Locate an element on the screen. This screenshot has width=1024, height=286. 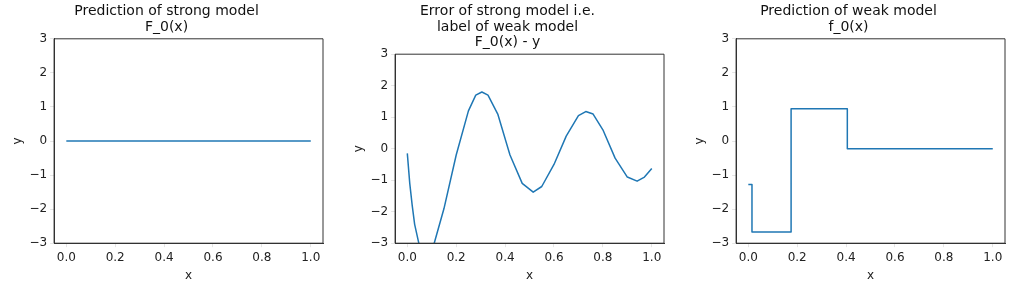
chart-title: Prediction of strong model F_0(x) is located at coordinates (166, 18).